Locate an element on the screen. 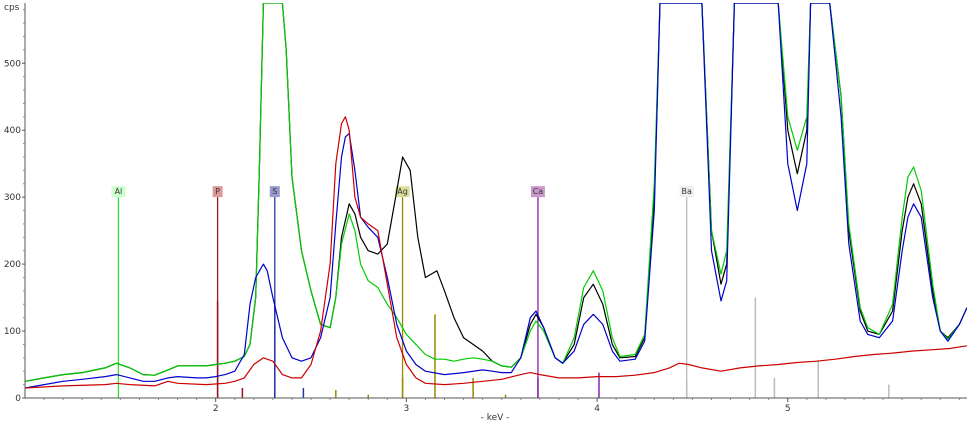  element-marker-label: Ag is located at coordinates (402, 191).